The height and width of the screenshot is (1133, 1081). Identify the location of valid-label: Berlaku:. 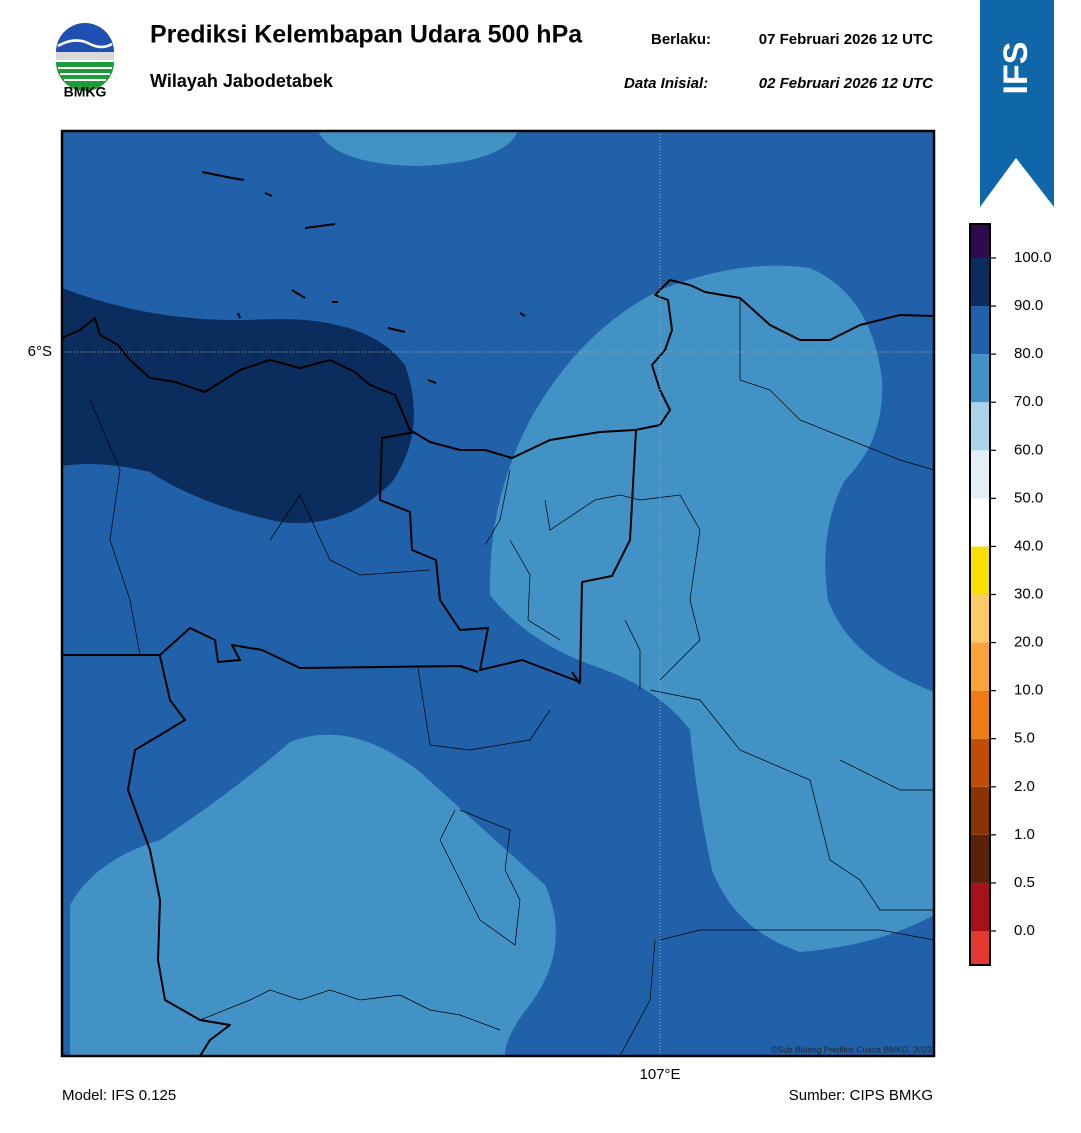
(681, 39).